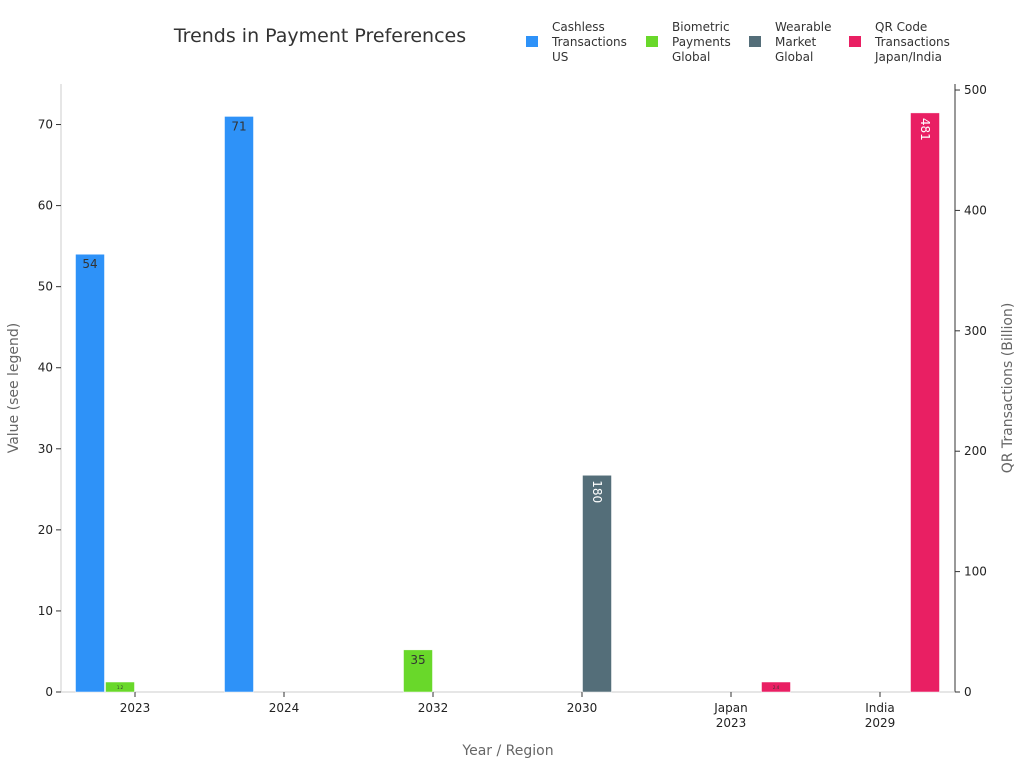 Image resolution: width=1024 pixels, height=768 pixels. What do you see at coordinates (880, 723) in the screenshot?
I see `x-tick-label: 2029` at bounding box center [880, 723].